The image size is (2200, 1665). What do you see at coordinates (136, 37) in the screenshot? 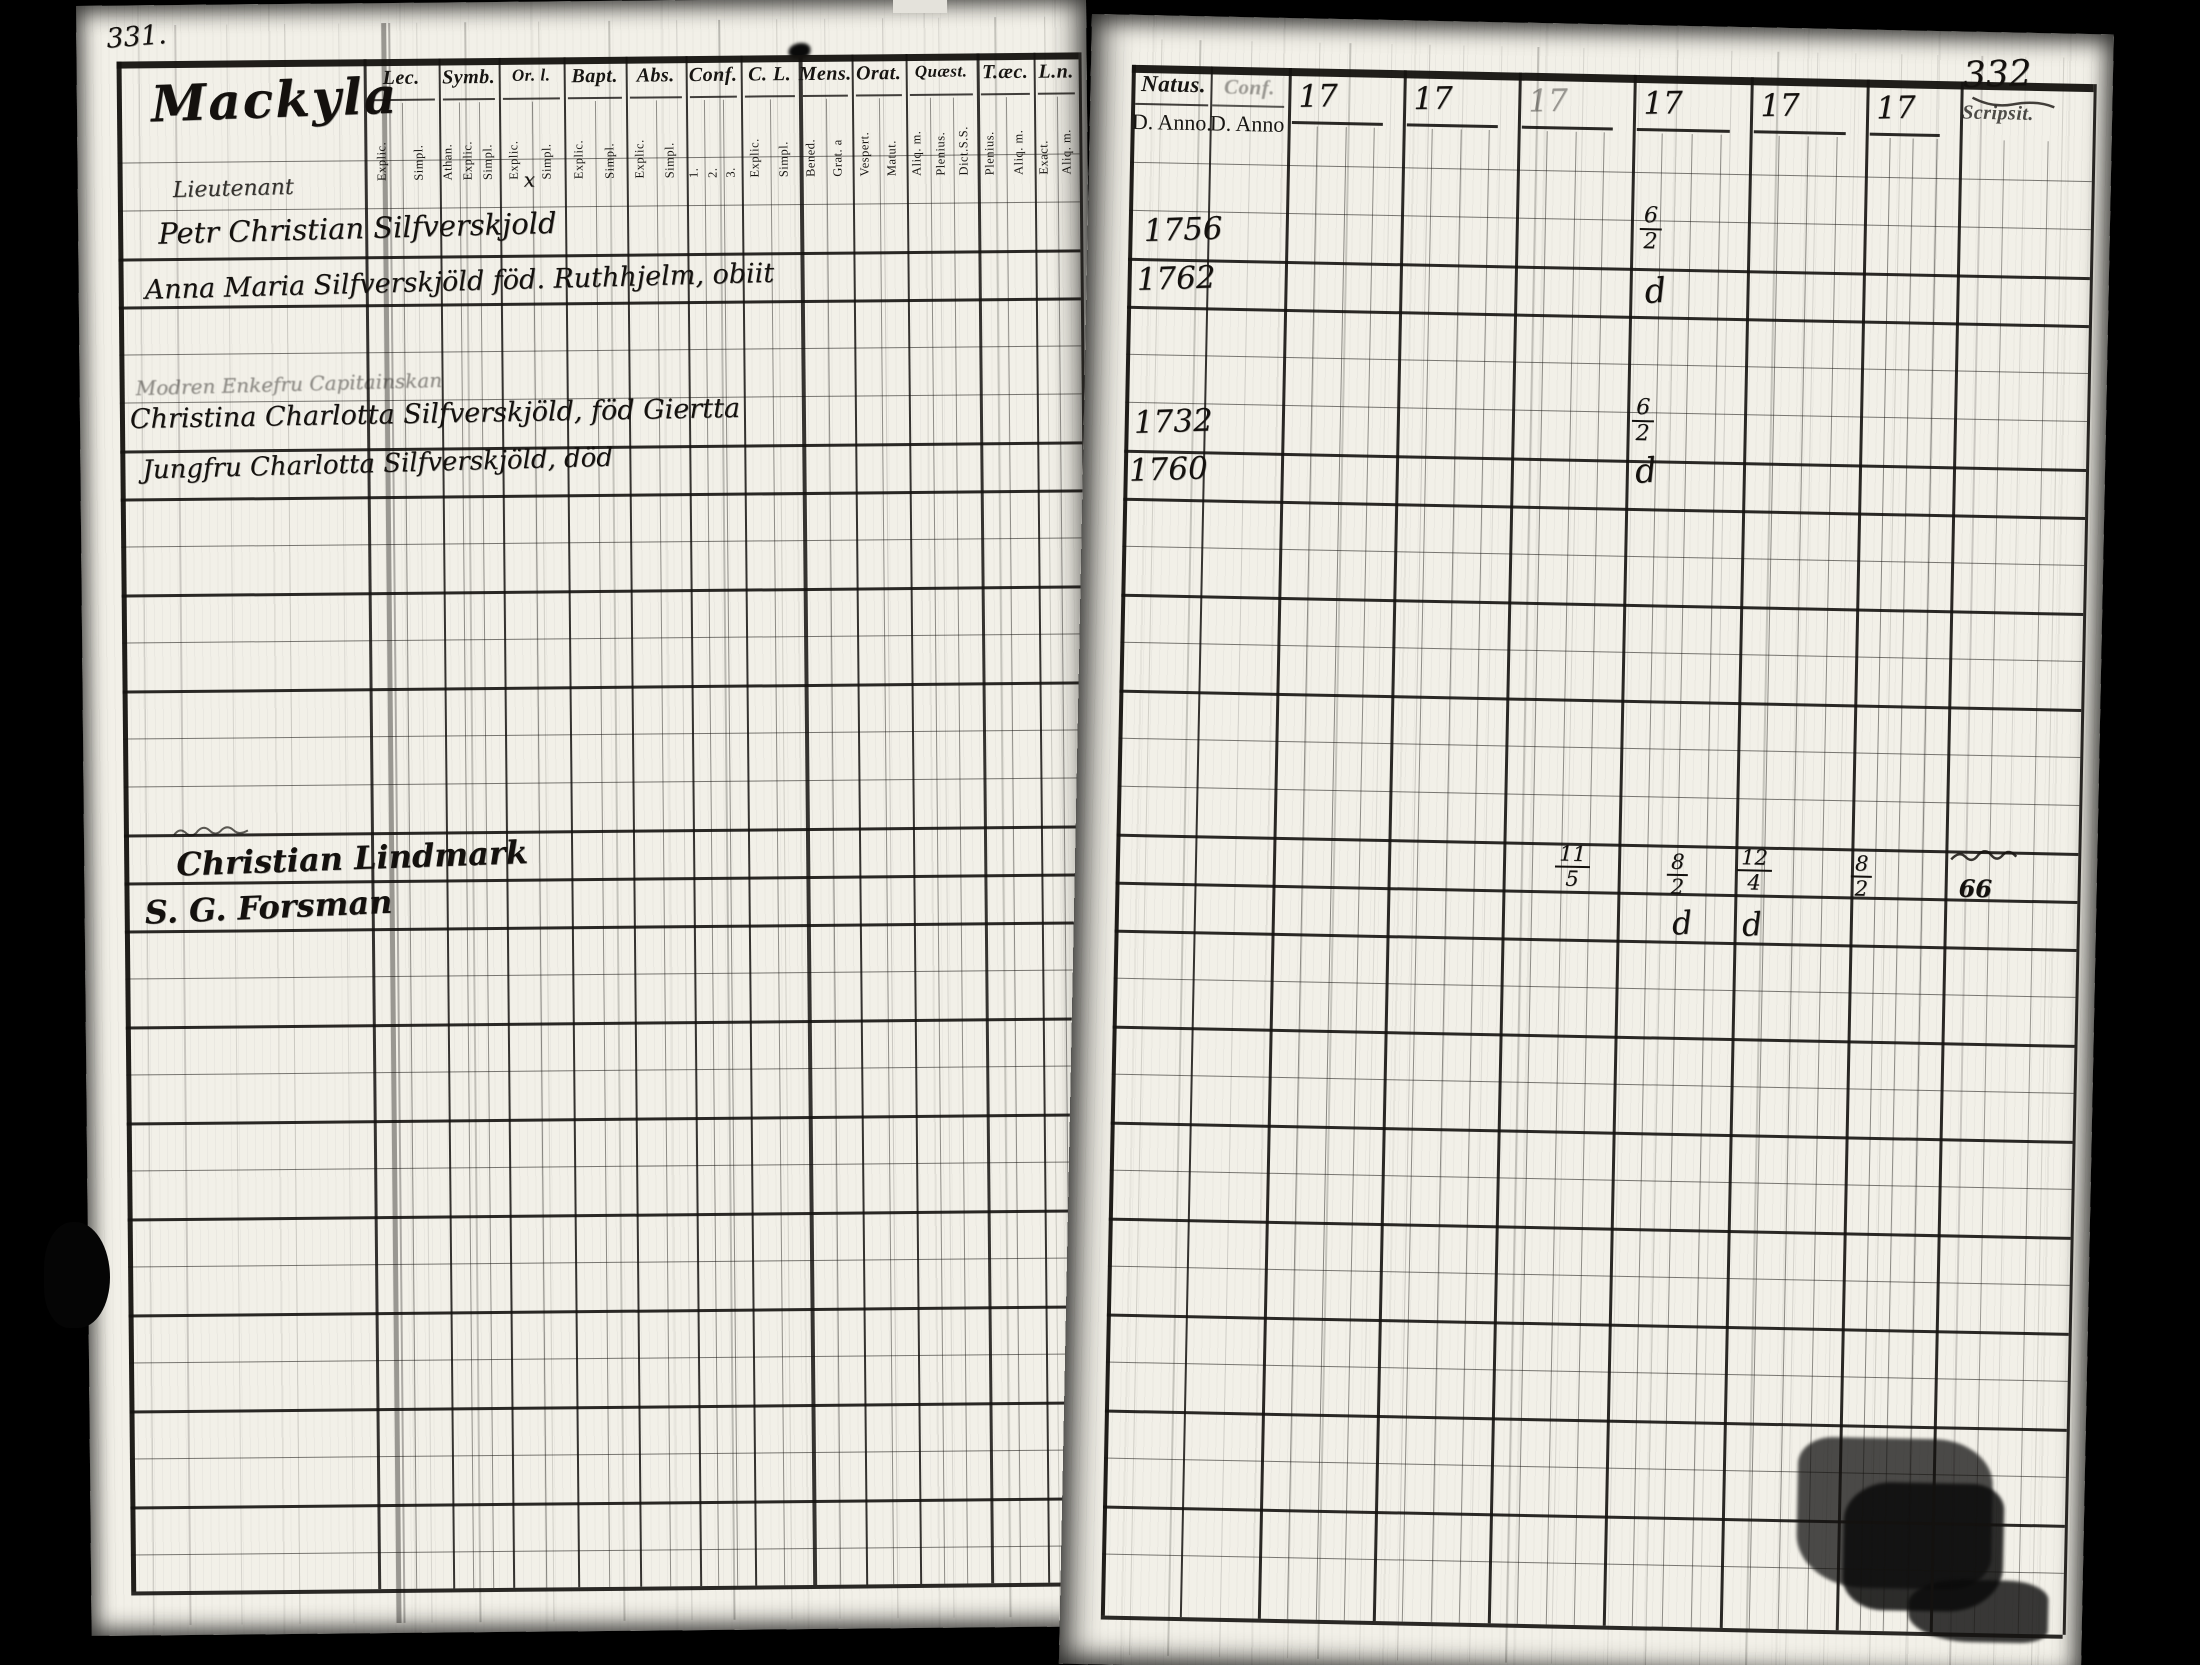
I see `page-number-left: 331.` at bounding box center [136, 37].